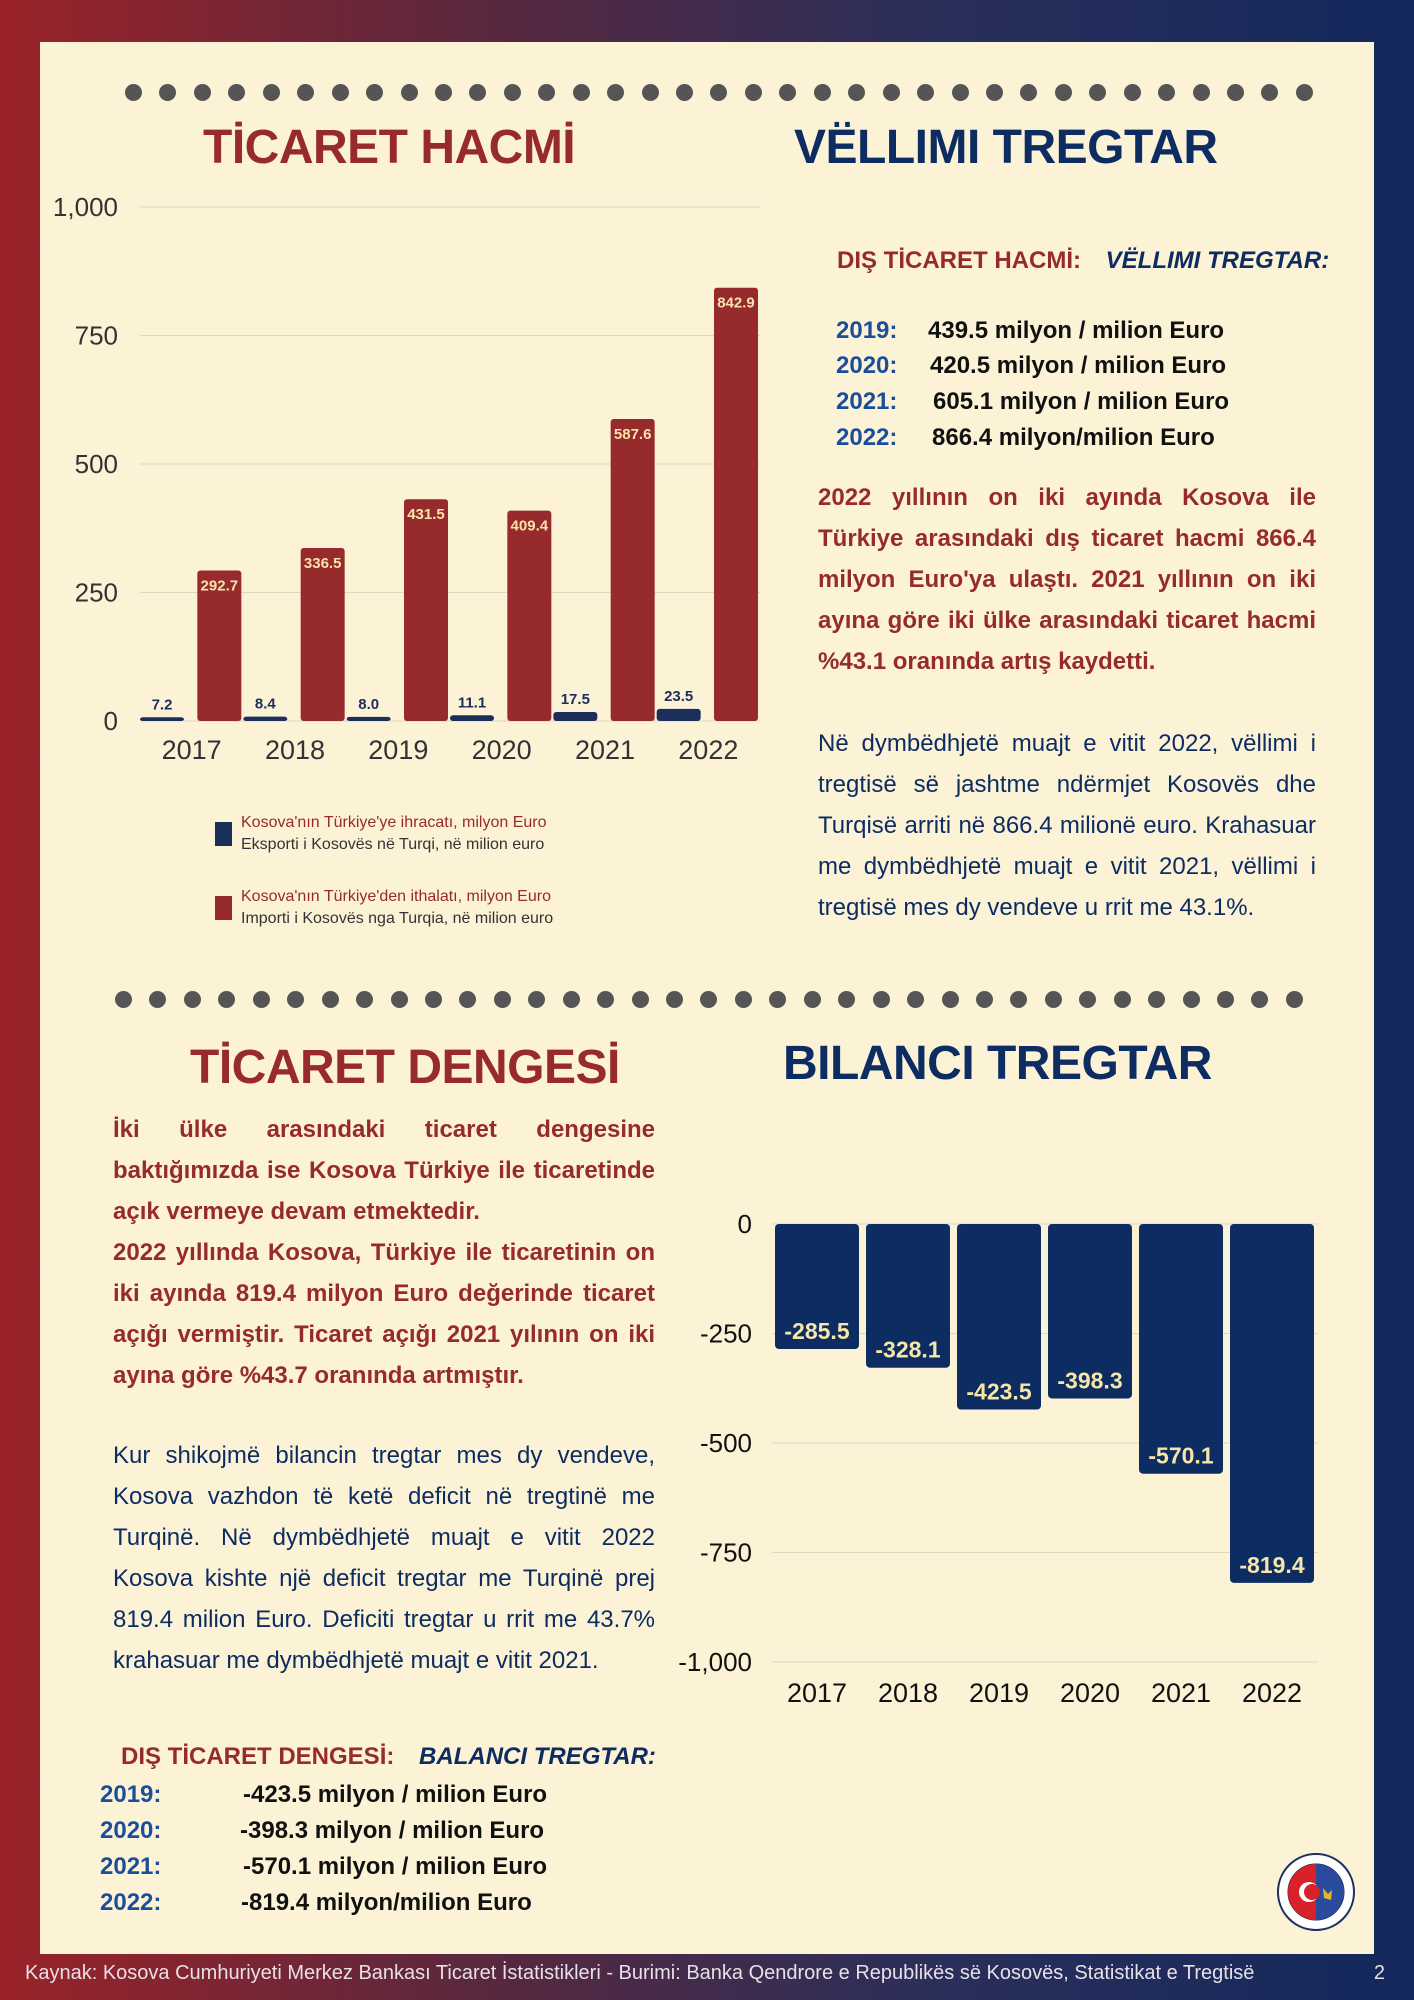  I want to click on export-value-label: 11.1, so click(472, 702).